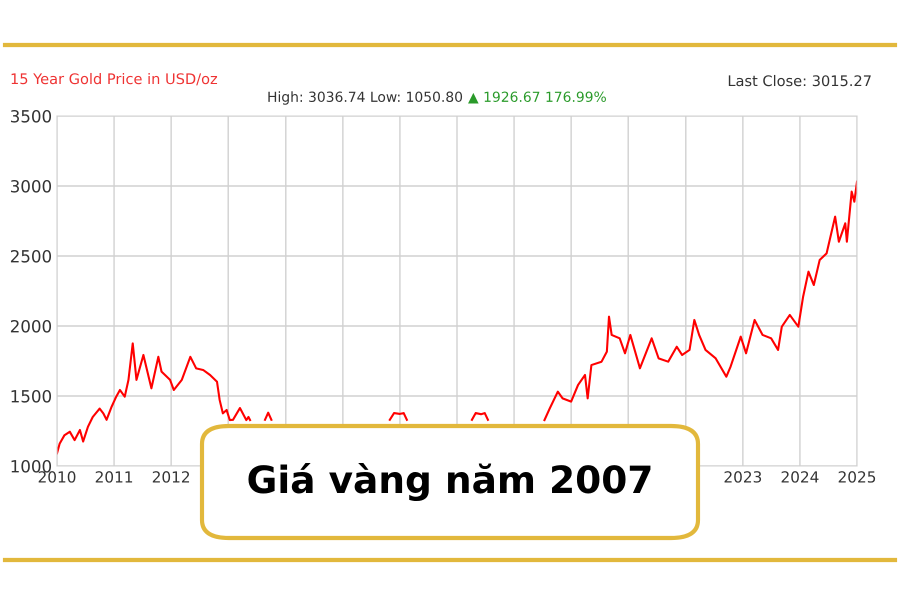 This screenshot has height=600, width=900. I want to click on y-tick-label: 2000, so click(31, 326).